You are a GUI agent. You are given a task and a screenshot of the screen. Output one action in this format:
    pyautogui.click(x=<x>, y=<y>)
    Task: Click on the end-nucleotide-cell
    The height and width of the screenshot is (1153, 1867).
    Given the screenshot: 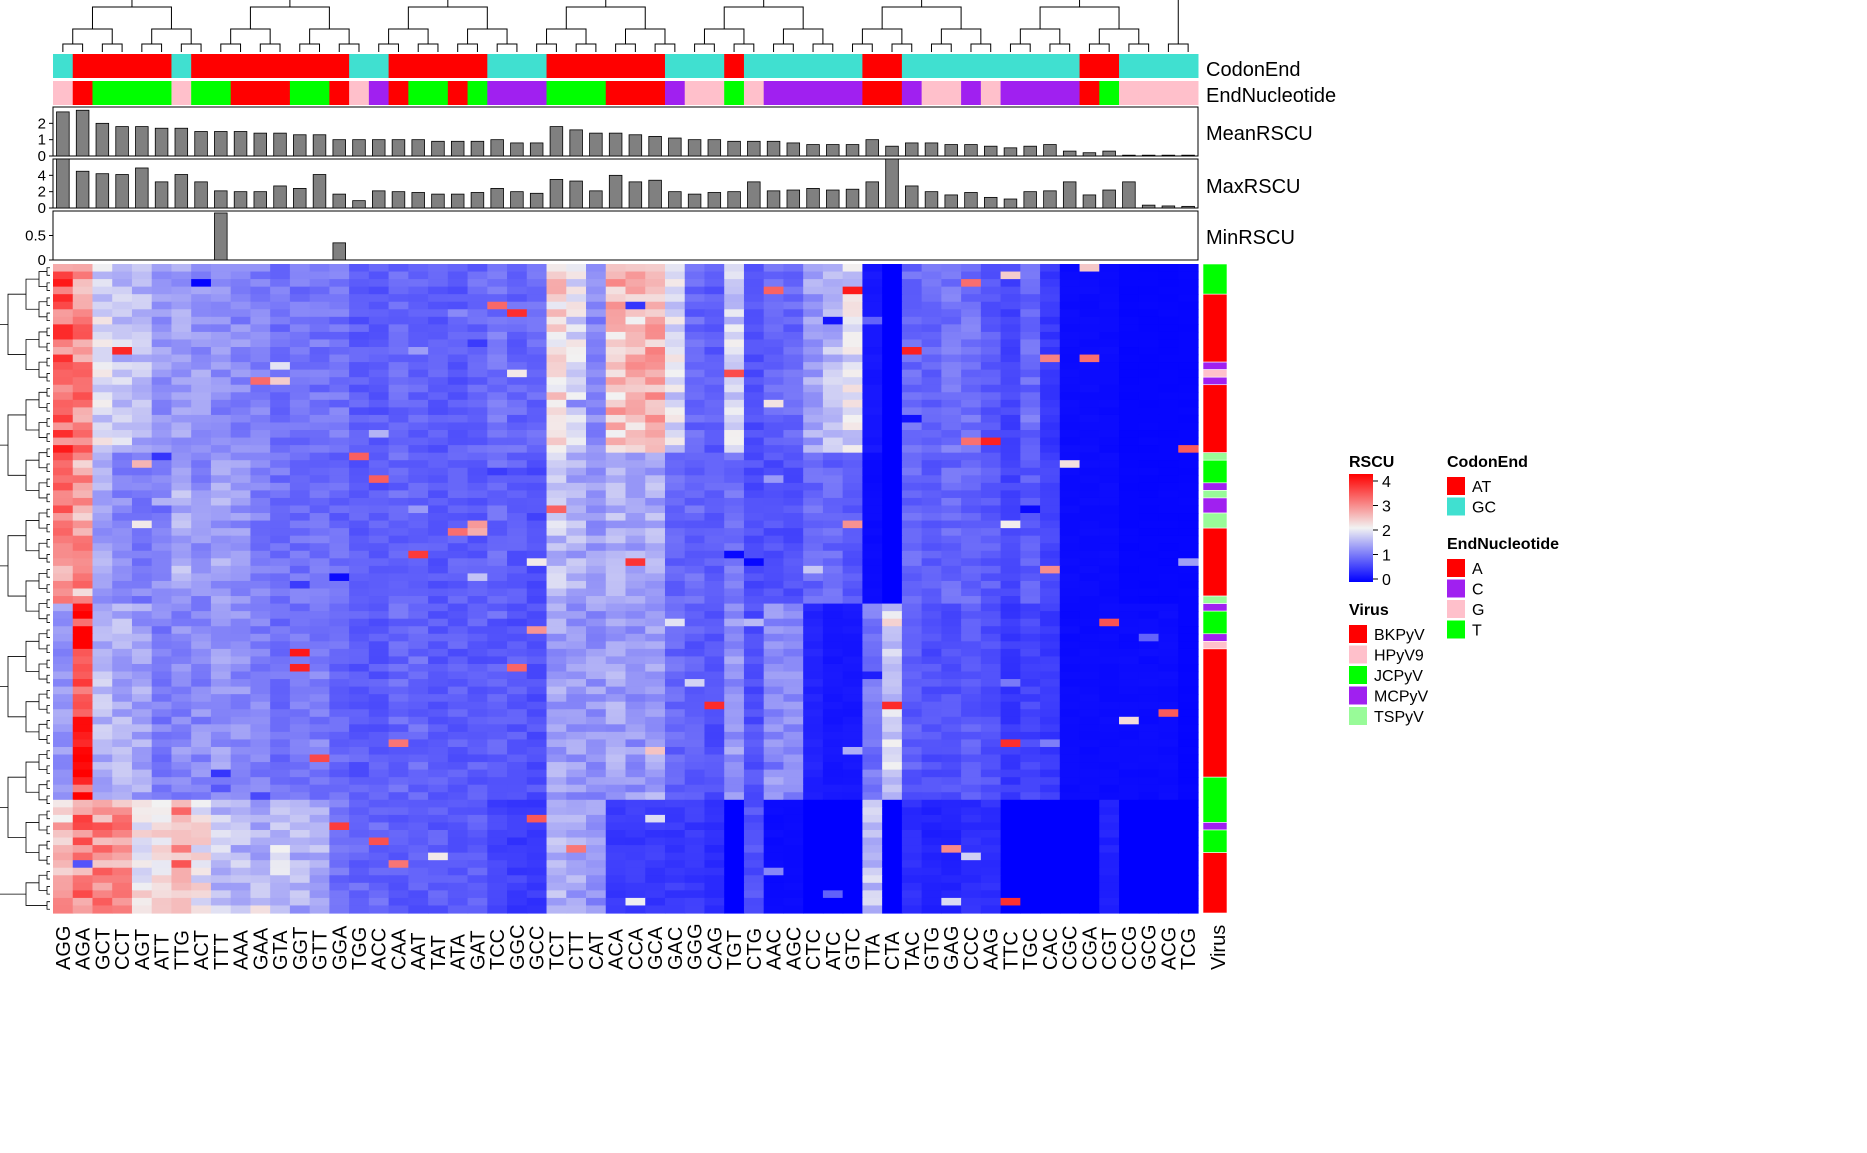 What is the action you would take?
    pyautogui.click(x=477, y=93)
    